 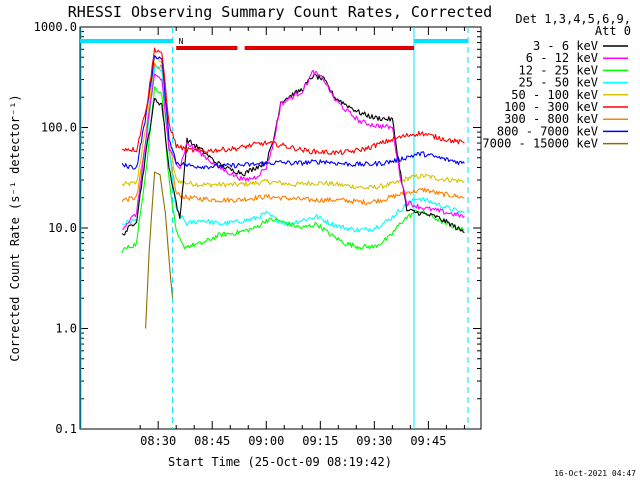 I want to click on legend-label: 50 - 100 keV, so click(x=554, y=95).